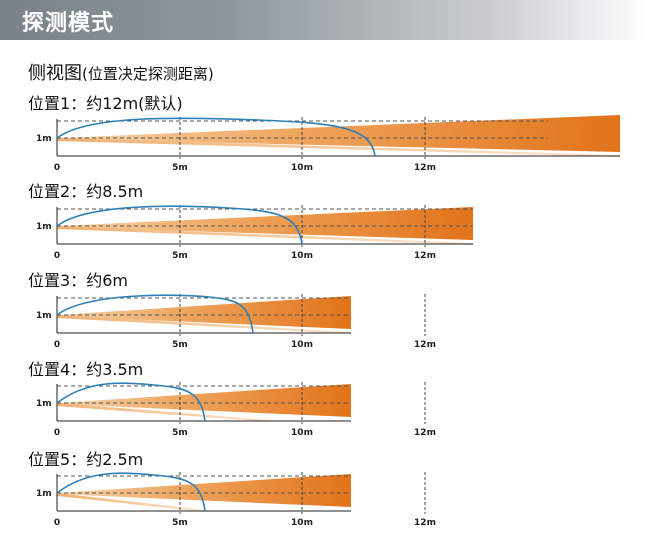 The image size is (652, 540). Describe the element at coordinates (49, 369) in the screenshot. I see `position-name: 位置4` at that location.